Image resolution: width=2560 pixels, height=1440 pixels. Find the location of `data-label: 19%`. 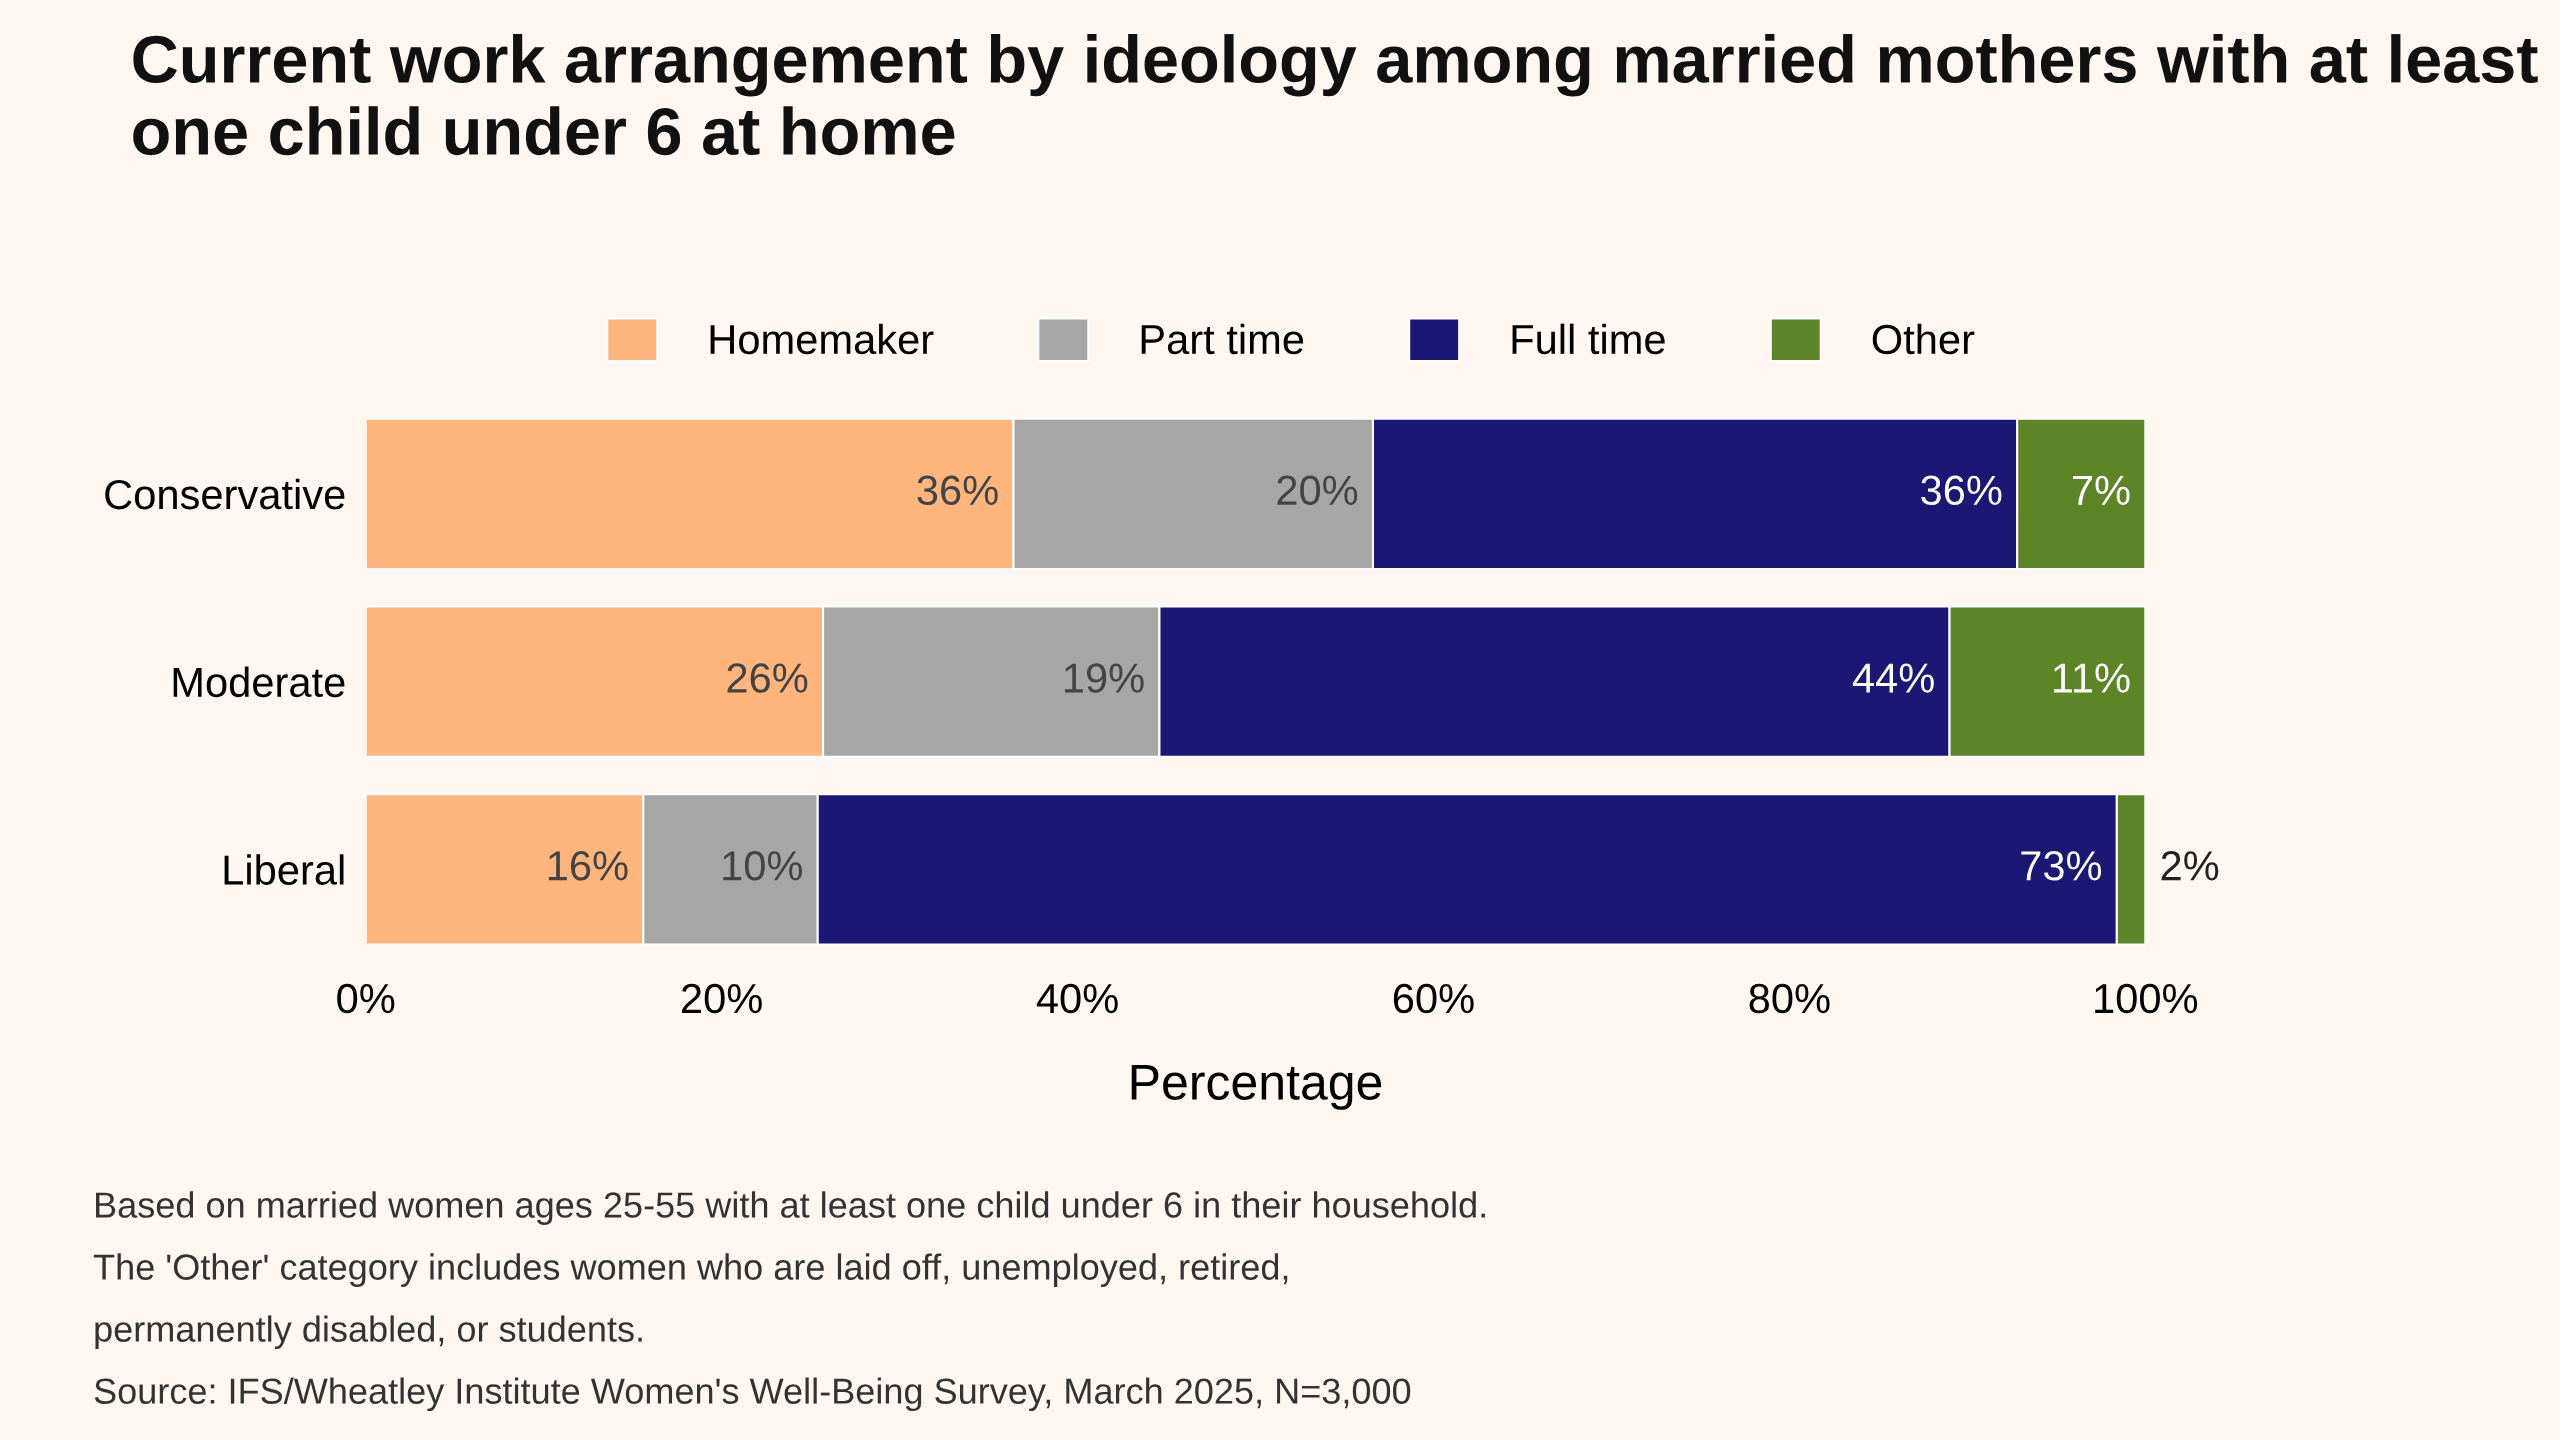

data-label: 19% is located at coordinates (1104, 678).